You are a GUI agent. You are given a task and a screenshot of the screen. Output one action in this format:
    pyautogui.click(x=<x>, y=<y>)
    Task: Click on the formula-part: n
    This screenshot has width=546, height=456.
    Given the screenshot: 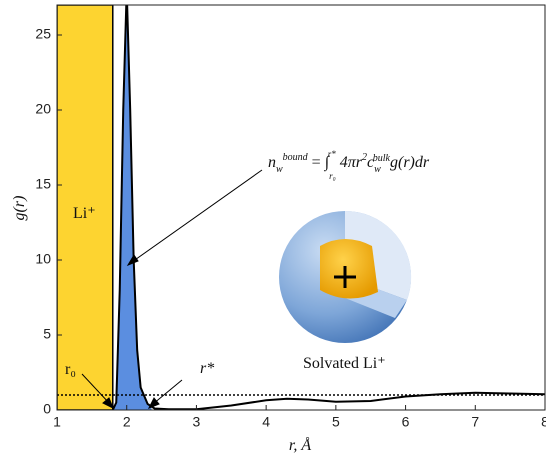 What is the action you would take?
    pyautogui.click(x=272, y=162)
    